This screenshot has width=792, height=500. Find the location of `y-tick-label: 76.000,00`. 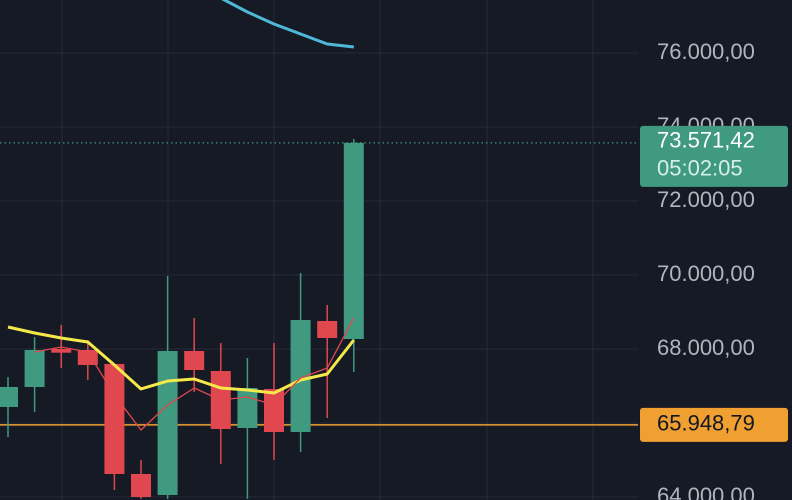

y-tick-label: 76.000,00 is located at coordinates (706, 51).